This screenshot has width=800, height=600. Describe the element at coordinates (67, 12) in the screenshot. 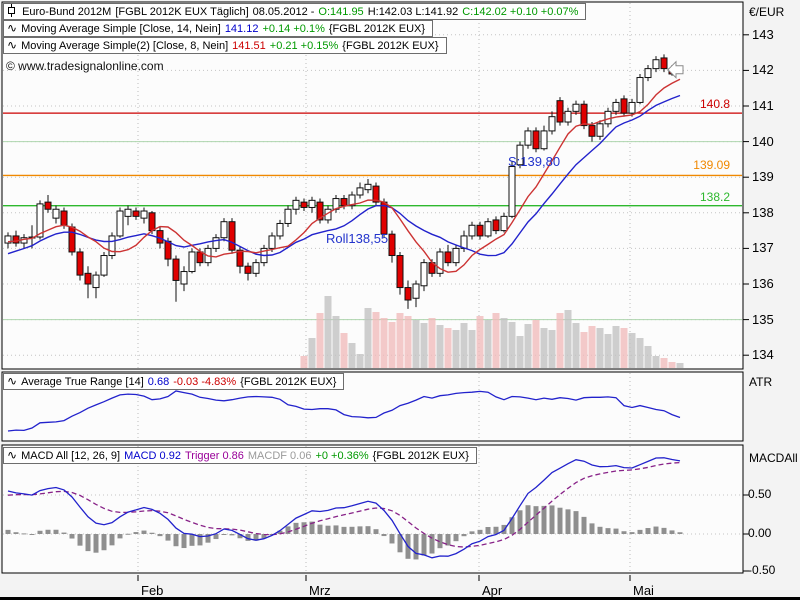

I see `instrument-symbol: Euro-Bund 2012M` at that location.